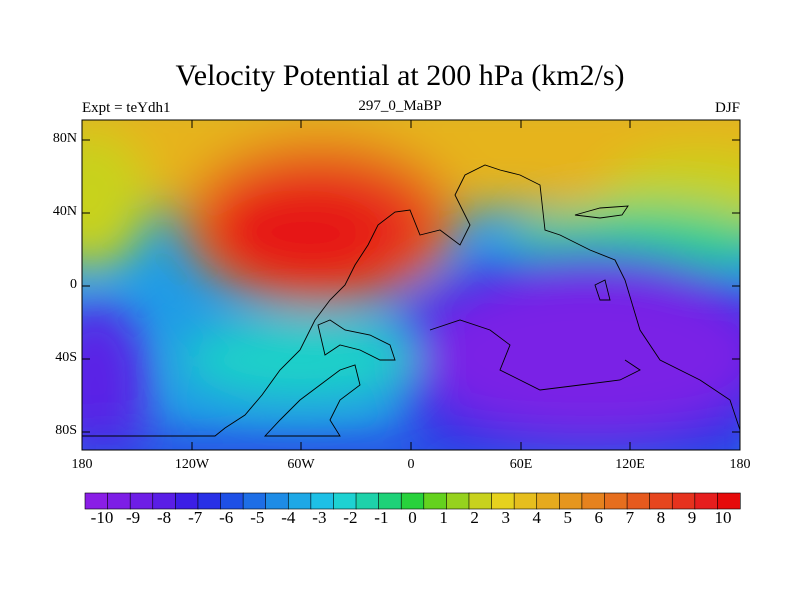 The height and width of the screenshot is (600, 800). What do you see at coordinates (195, 517) in the screenshot?
I see `colorbar-label: -7` at bounding box center [195, 517].